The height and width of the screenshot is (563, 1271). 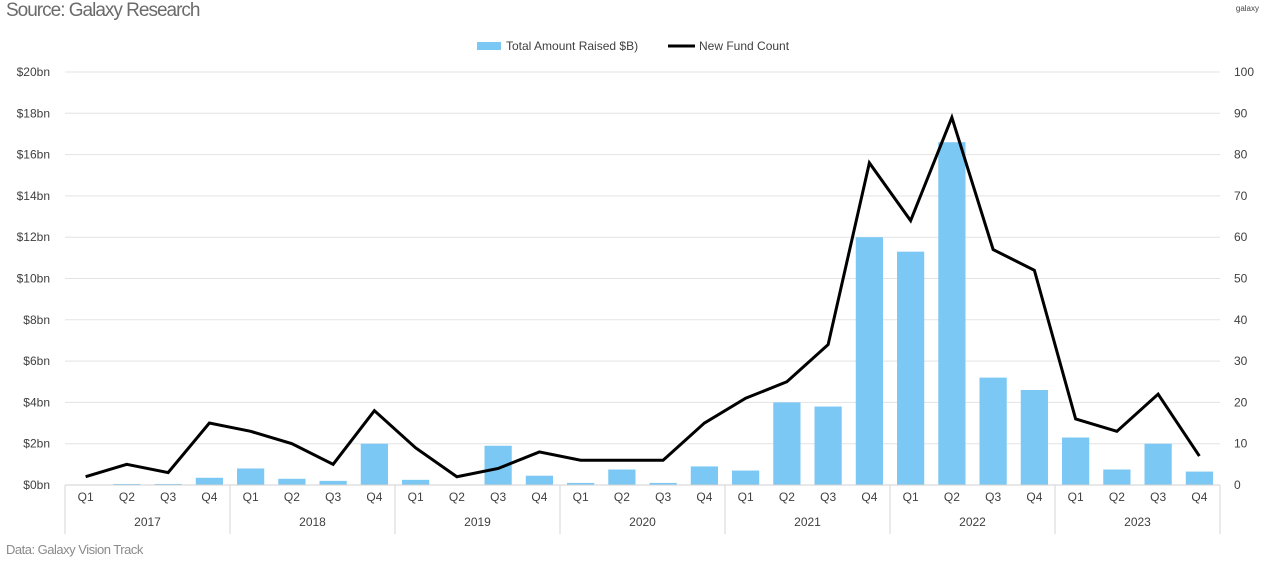 I want to click on right-tick-label: 70, so click(x=1241, y=196).